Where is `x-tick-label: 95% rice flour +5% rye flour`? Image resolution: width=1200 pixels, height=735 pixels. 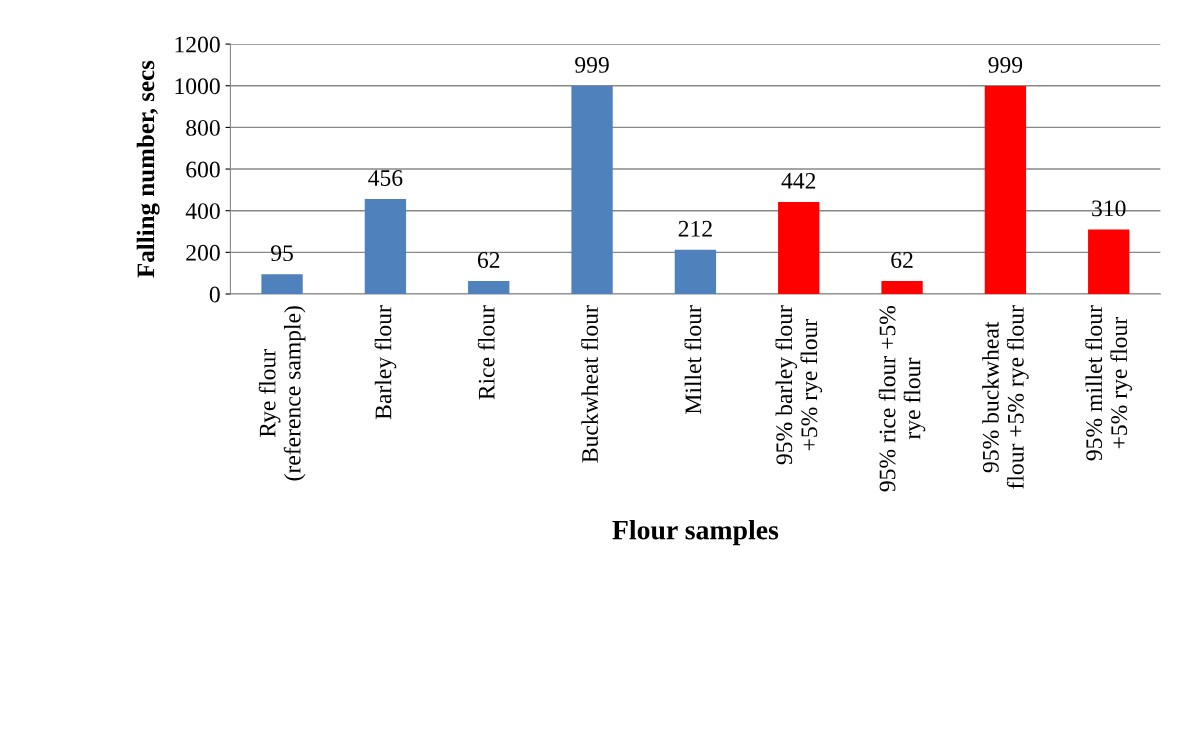
x-tick-label: 95% rice flour +5% rye flour is located at coordinates (902, 398).